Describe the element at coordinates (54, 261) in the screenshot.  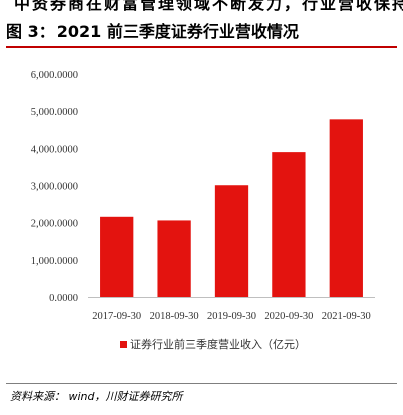
I see `y-tick-label: 1,000.0000` at that location.